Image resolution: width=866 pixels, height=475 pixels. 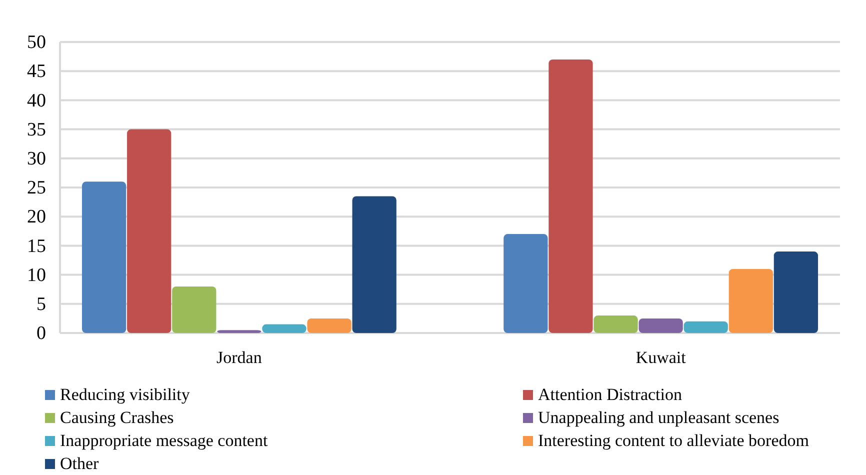 What do you see at coordinates (610, 394) in the screenshot?
I see `legend-label: Attention Distraction` at bounding box center [610, 394].